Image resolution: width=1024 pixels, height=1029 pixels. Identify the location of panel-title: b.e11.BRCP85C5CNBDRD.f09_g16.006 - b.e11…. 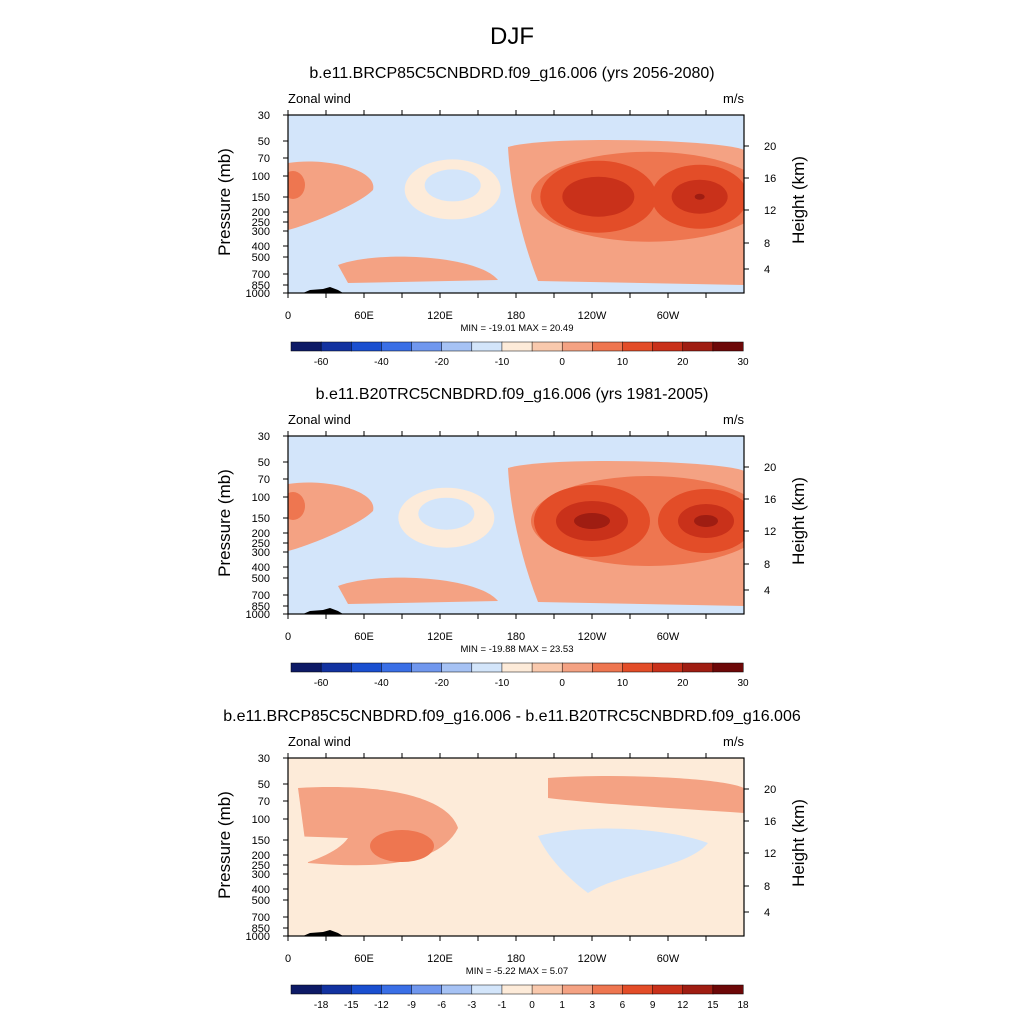
(512, 716).